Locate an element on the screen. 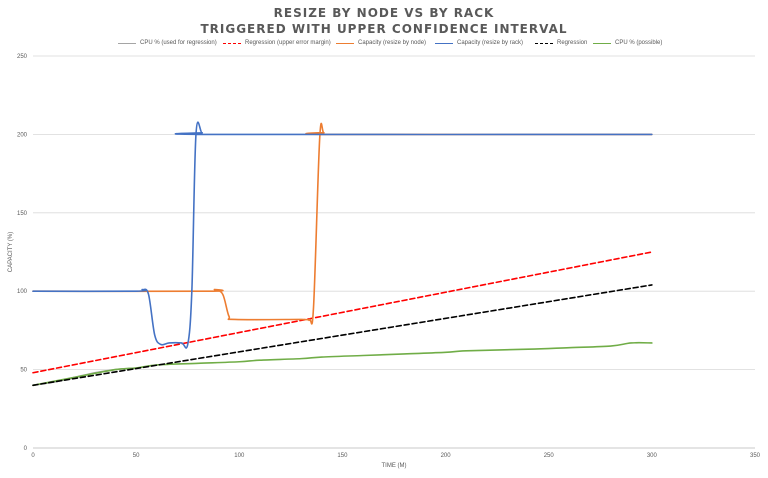 This screenshot has width=768, height=478. legend-label: CPU % (used for regression) is located at coordinates (178, 43).